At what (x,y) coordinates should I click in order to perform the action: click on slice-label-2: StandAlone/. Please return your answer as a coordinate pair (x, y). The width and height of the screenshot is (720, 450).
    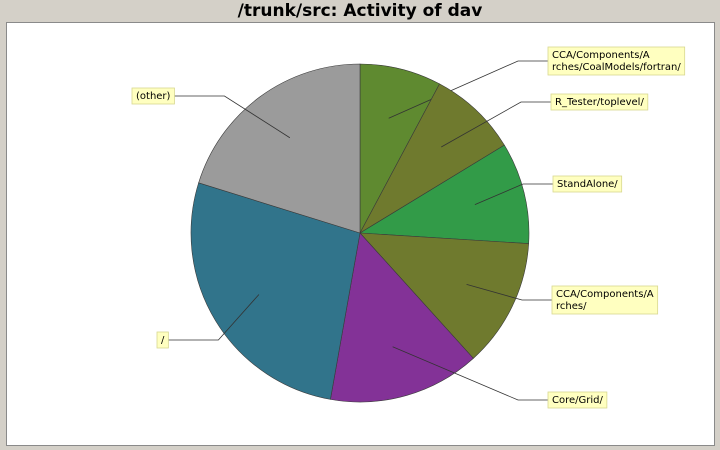
    Looking at the image, I should click on (587, 184).